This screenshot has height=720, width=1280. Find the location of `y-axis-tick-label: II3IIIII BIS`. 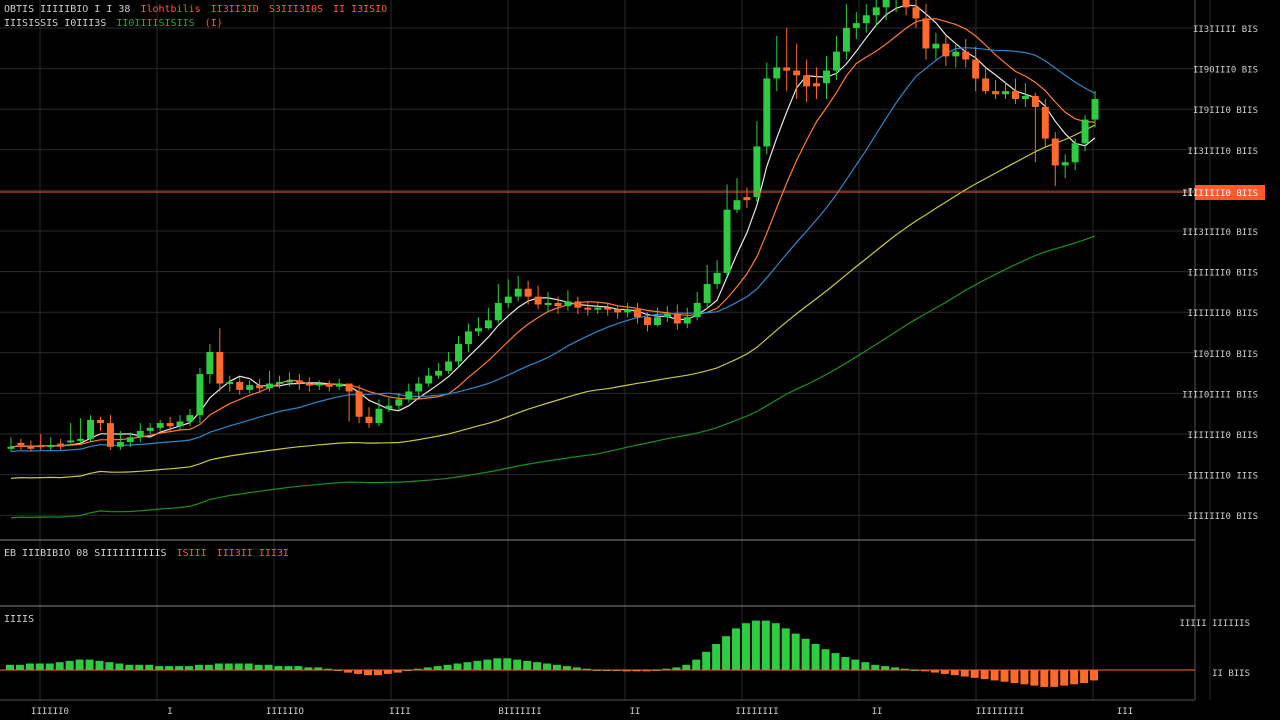

y-axis-tick-label: II3IIIII BIS is located at coordinates (1225, 30).